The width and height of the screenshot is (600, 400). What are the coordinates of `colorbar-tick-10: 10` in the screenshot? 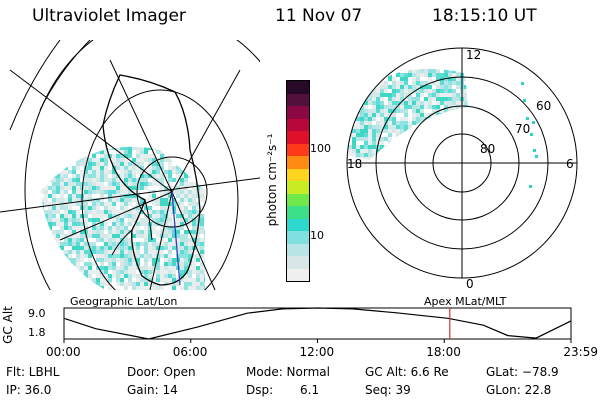 It's located at (317, 235).